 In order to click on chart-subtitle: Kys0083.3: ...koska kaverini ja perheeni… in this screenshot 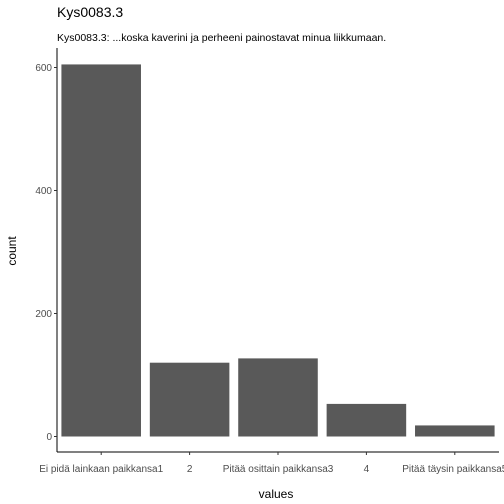, I will do `click(222, 38)`.